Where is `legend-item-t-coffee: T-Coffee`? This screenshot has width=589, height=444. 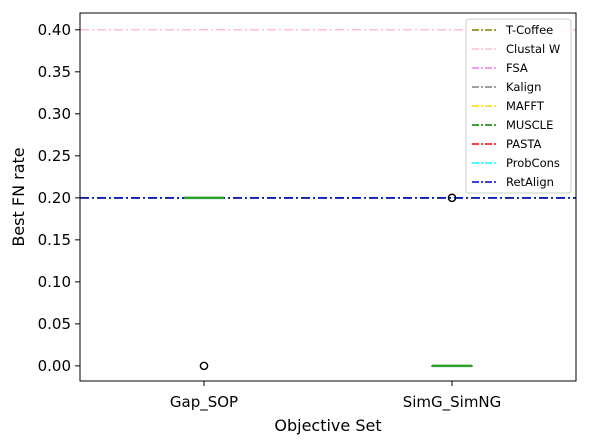
legend-item-t-coffee: T-Coffee is located at coordinates (512, 30).